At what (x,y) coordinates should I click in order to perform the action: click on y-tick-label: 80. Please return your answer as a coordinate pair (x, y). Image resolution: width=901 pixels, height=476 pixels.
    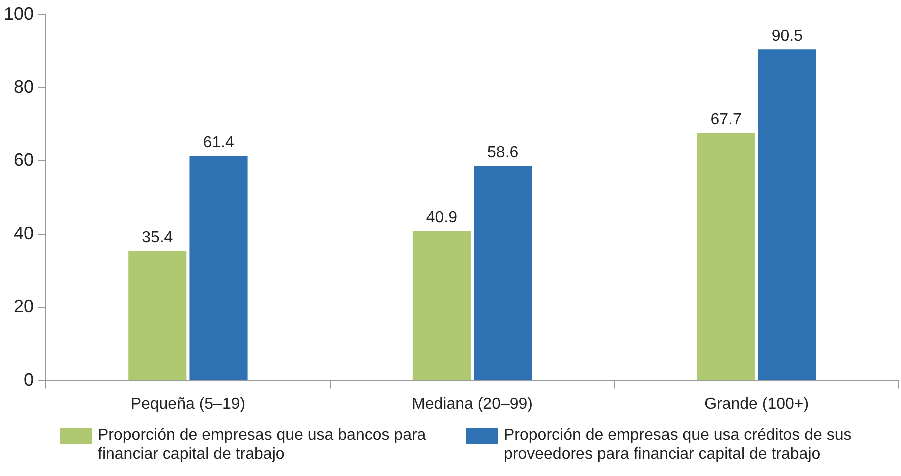
    Looking at the image, I should click on (24, 86).